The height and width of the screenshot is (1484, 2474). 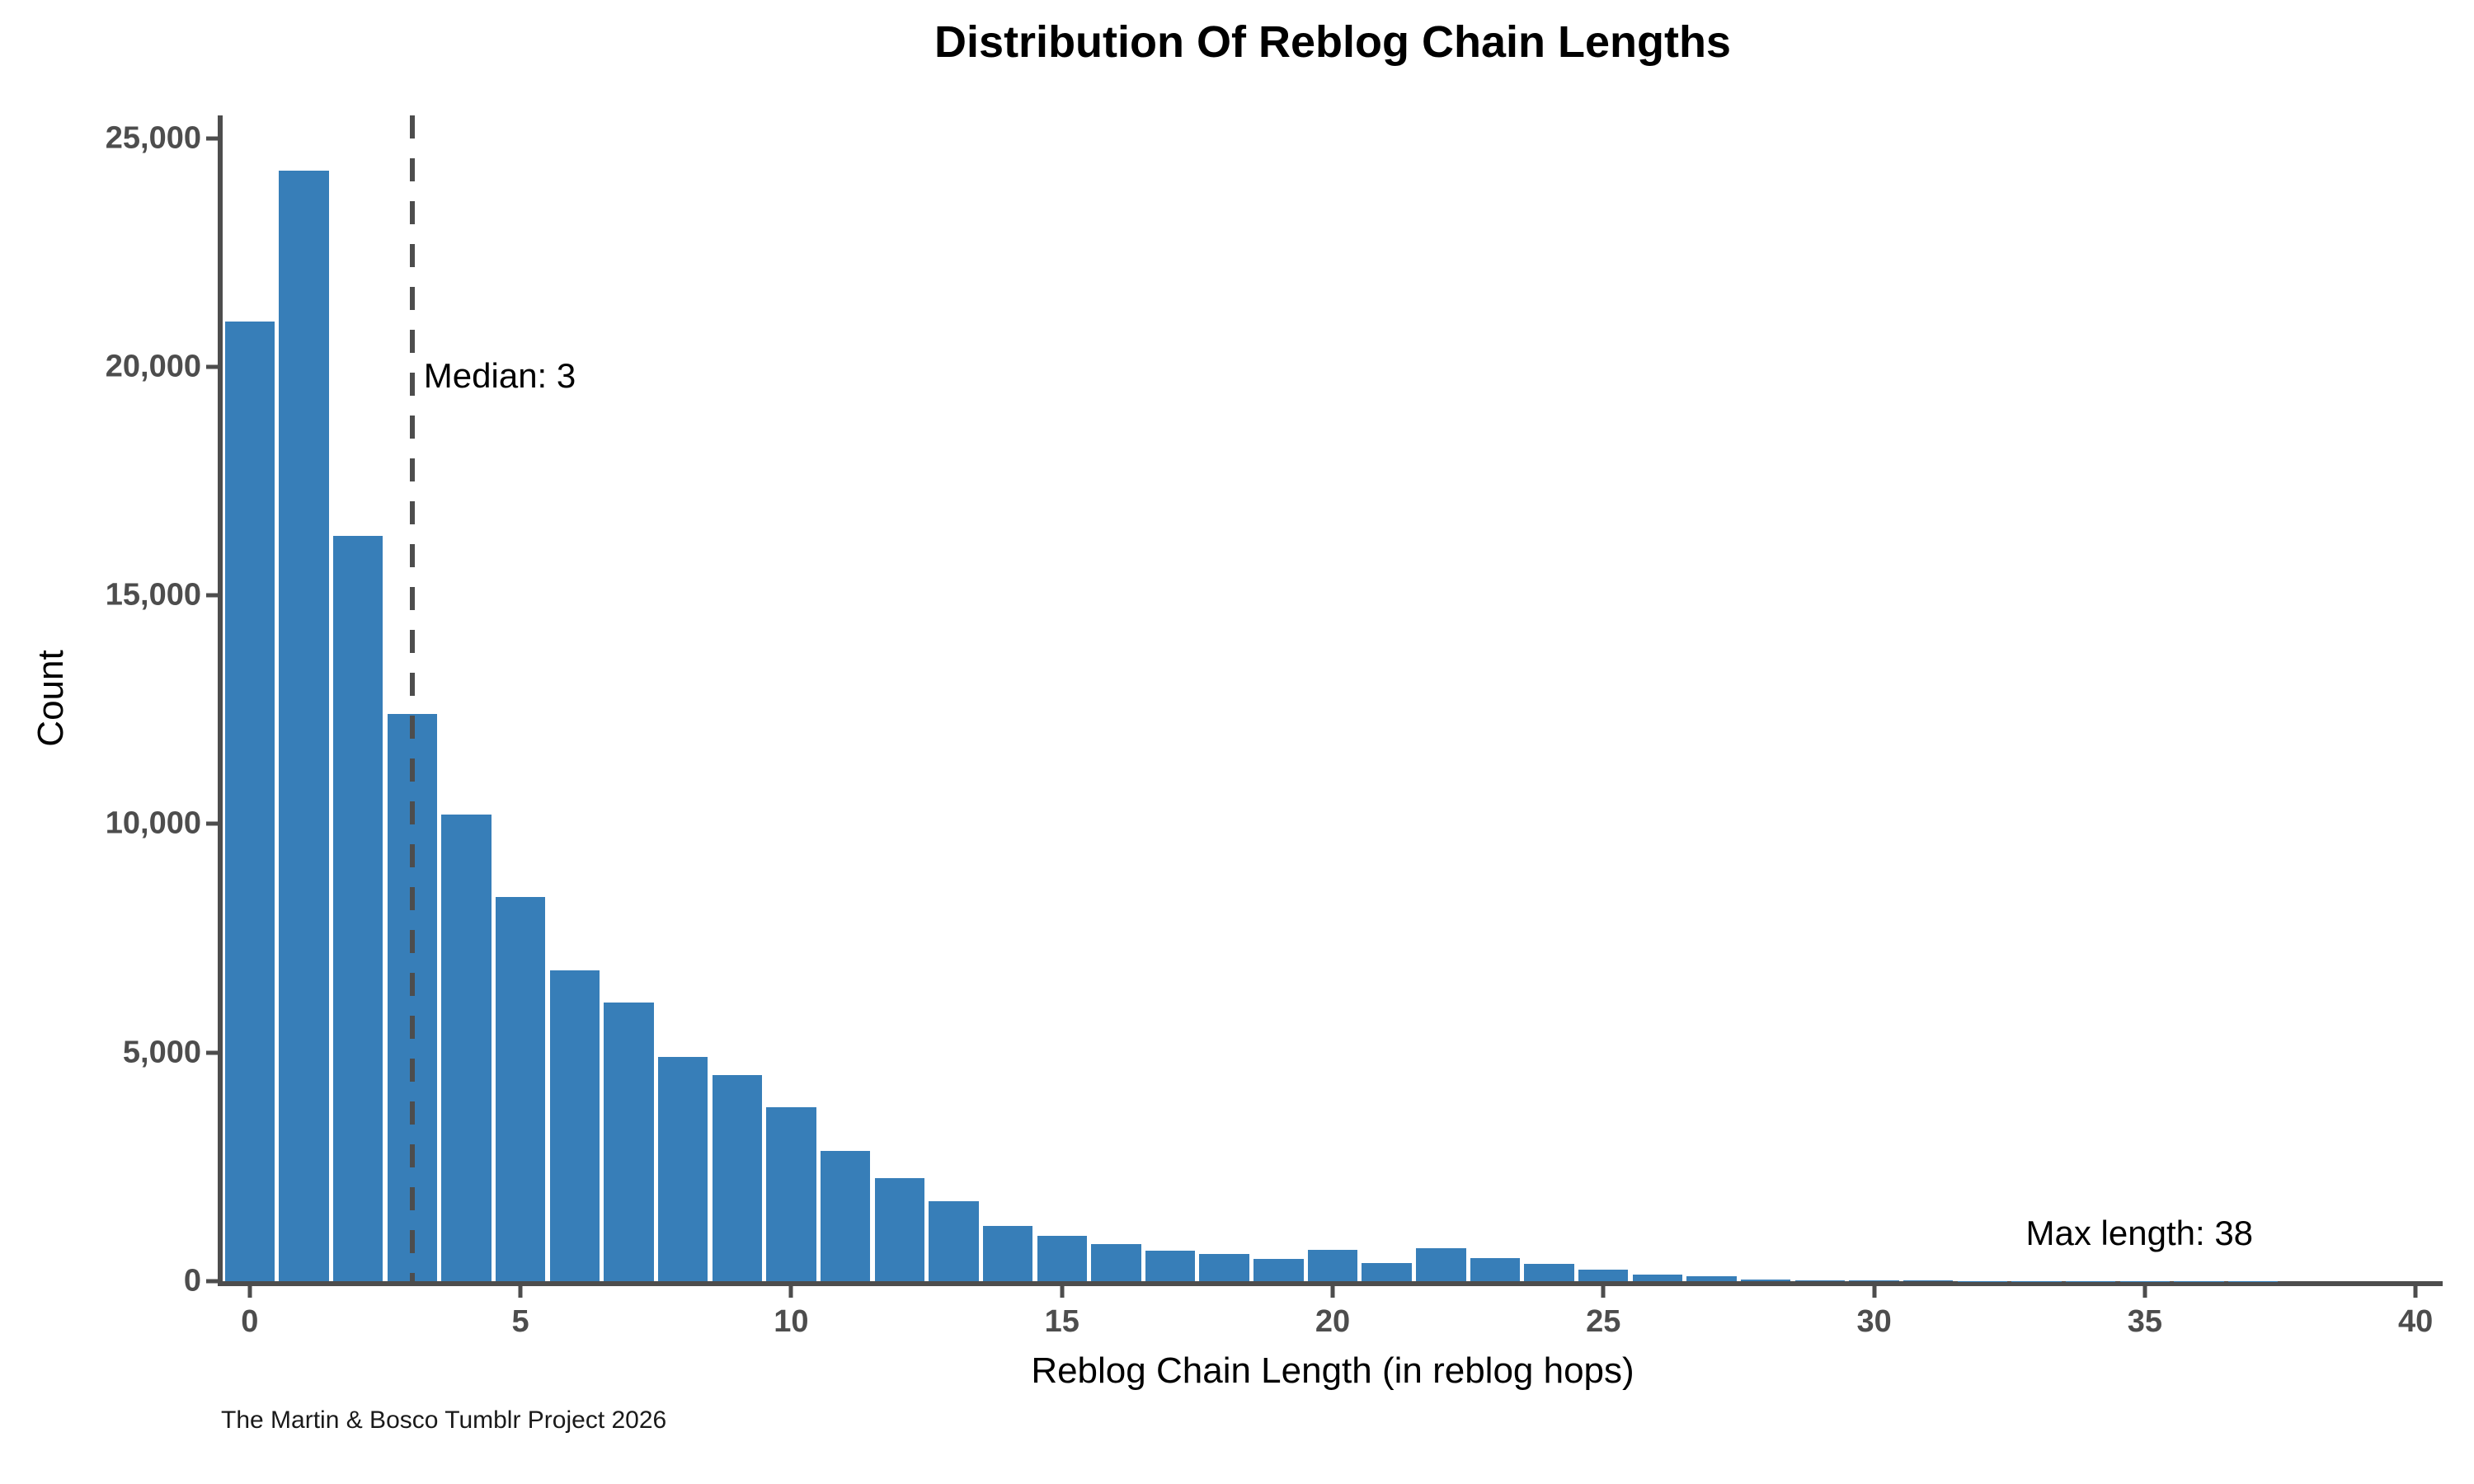 I want to click on y-axis-title: Count, so click(x=51, y=698).